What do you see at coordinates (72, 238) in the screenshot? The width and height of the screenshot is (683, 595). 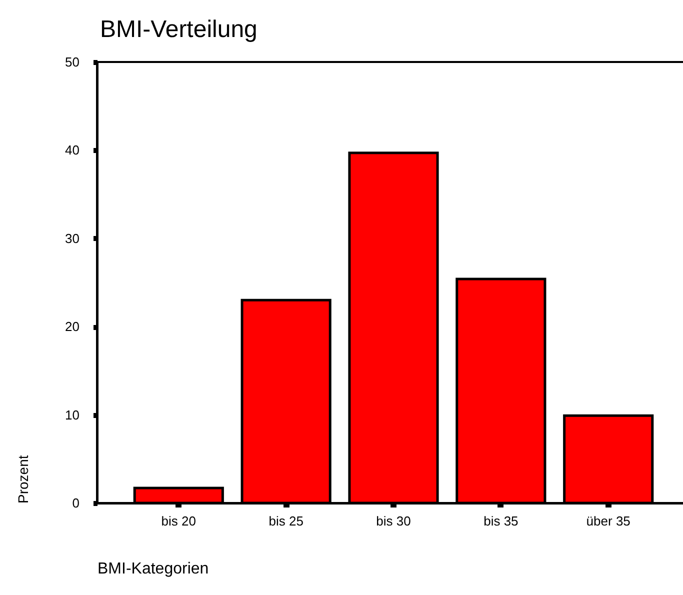 I see `y-tick-label: 30` at bounding box center [72, 238].